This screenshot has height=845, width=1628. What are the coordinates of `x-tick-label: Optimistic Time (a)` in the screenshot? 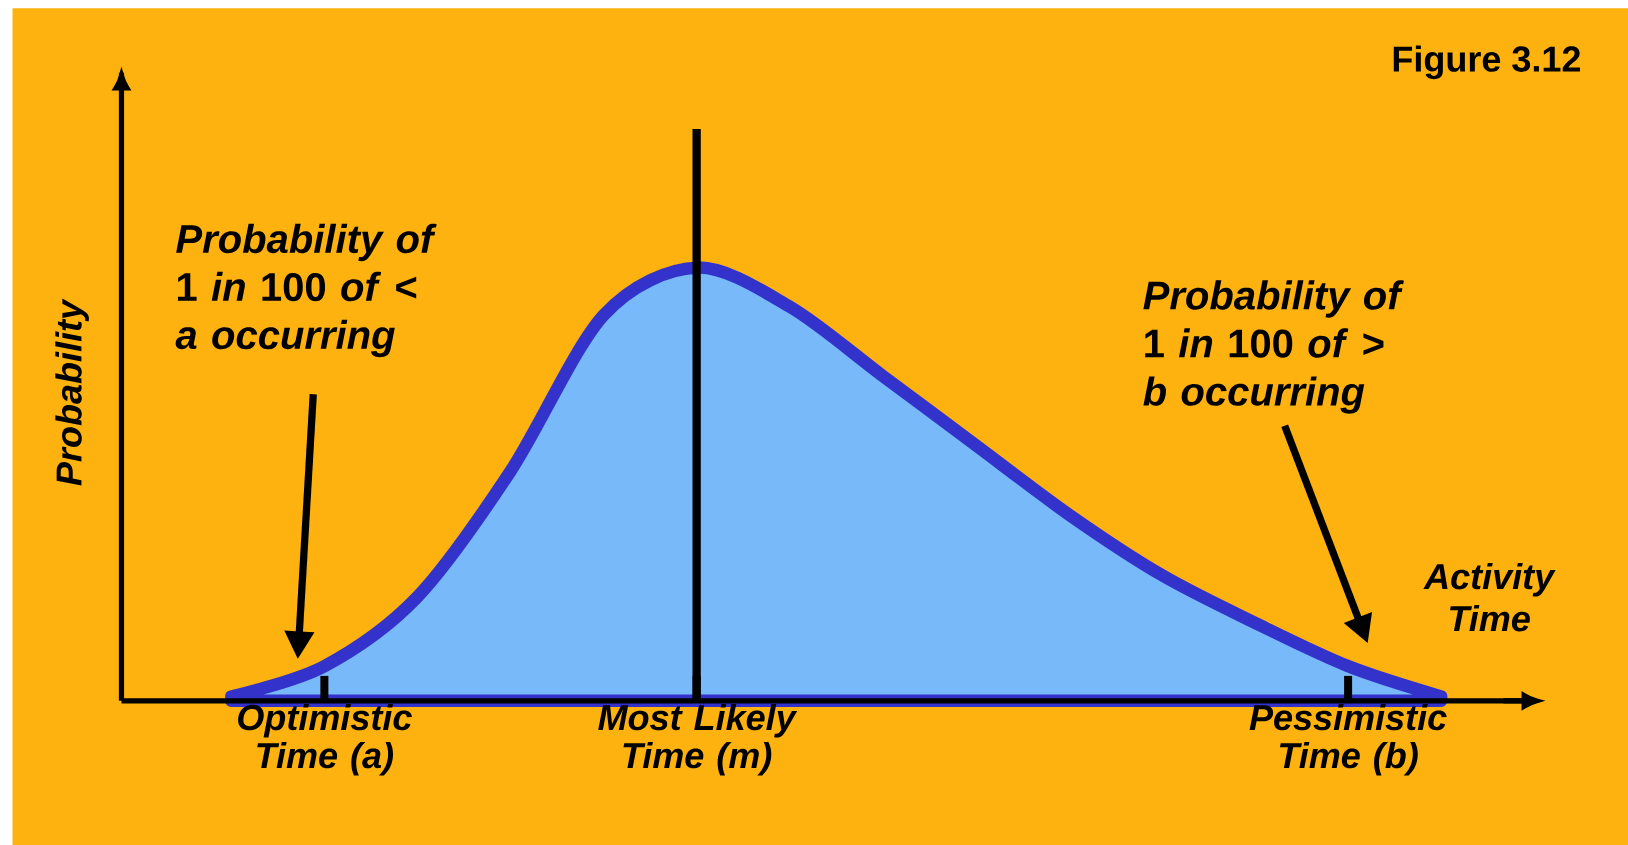 It's located at (325, 739).